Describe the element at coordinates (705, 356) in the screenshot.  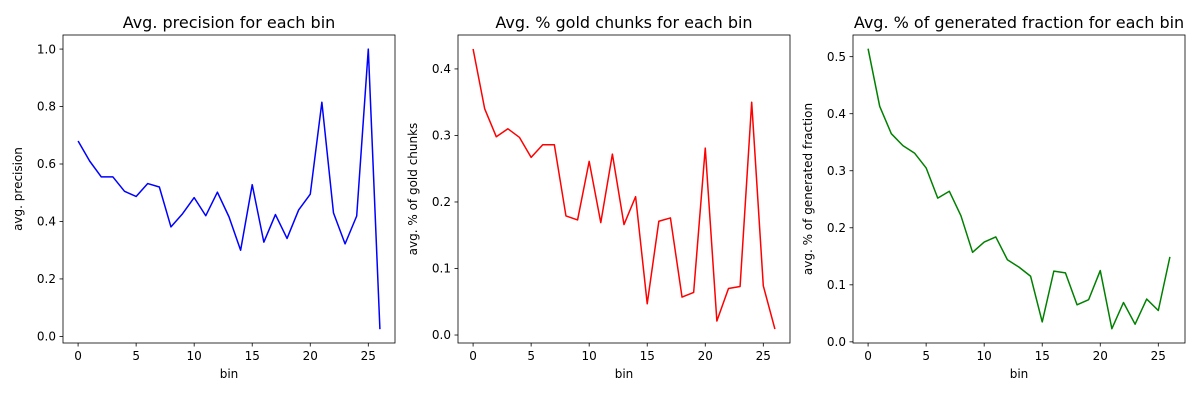
I see `x-tick-label: 20` at that location.